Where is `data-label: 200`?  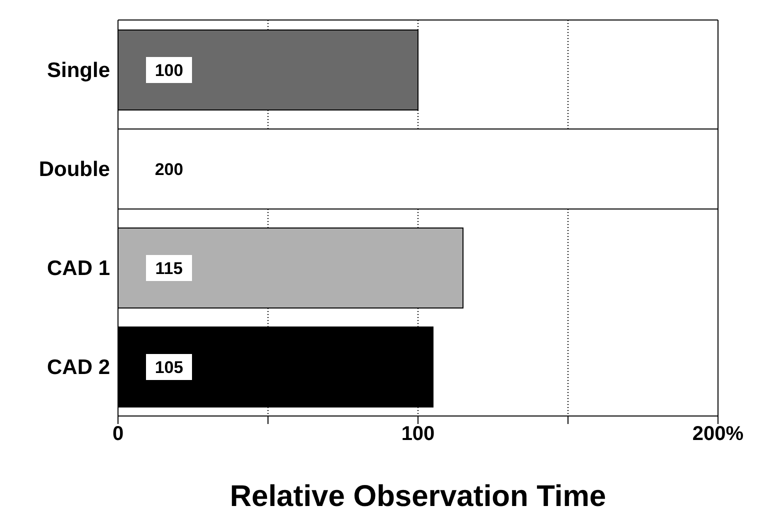
data-label: 200 is located at coordinates (169, 169).